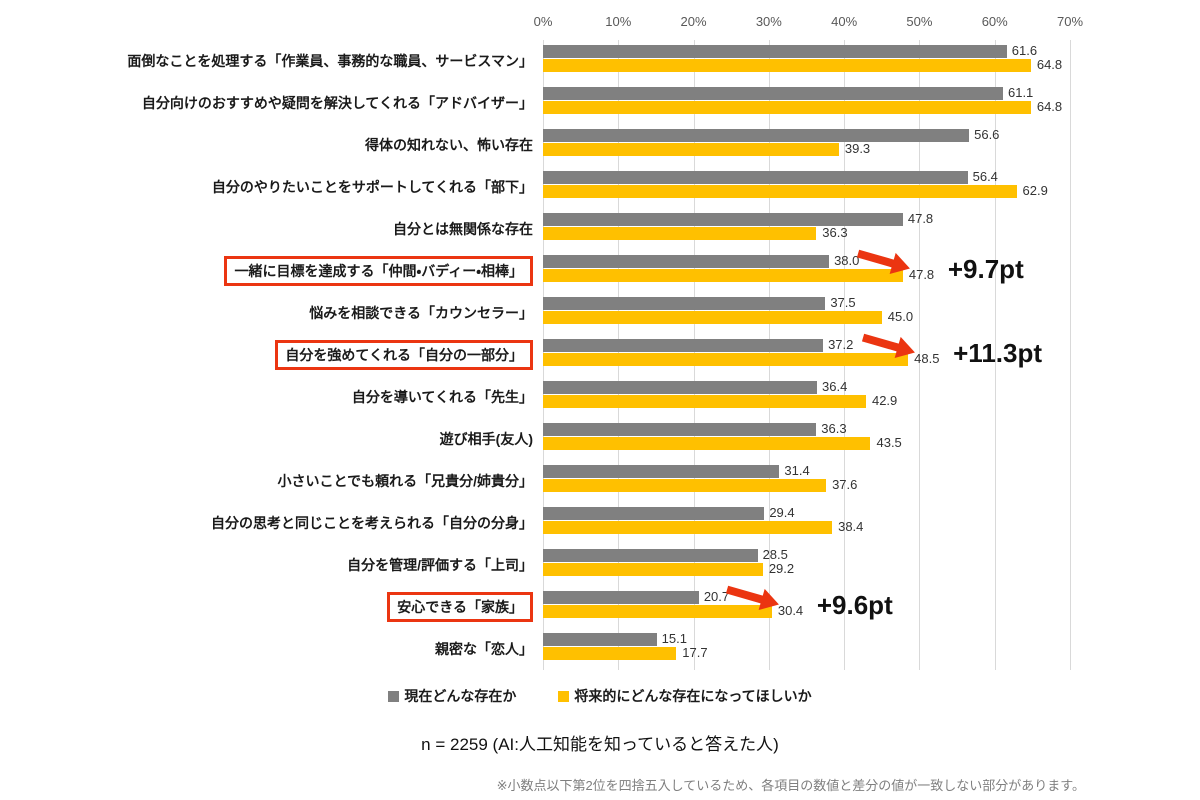  Describe the element at coordinates (851, 526) in the screenshot. I see `value-label-future: 38.4` at that location.